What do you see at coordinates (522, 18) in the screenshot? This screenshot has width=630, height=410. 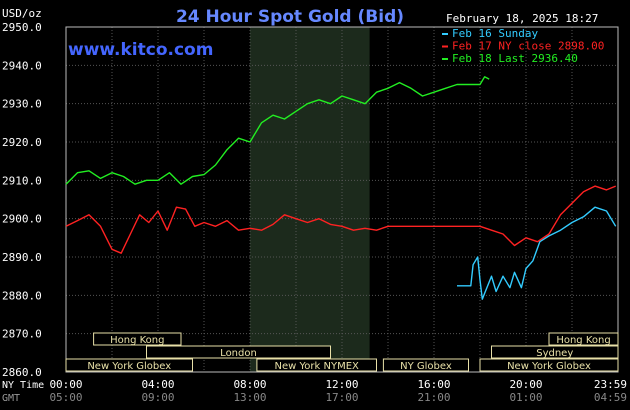 I see `datetime-label: February 18, 2025 18:27` at bounding box center [522, 18].